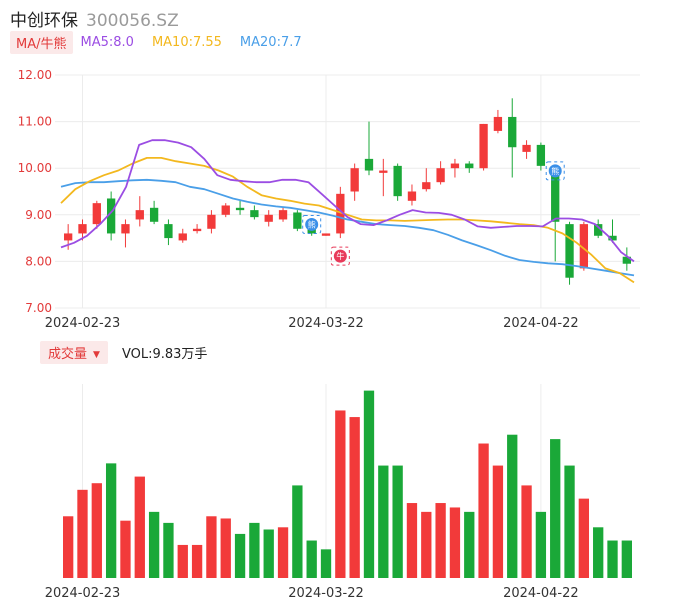 This screenshot has width=686, height=606. Describe the element at coordinates (541, 593) in the screenshot. I see `volume-date-label: 2024-04-22` at that location.